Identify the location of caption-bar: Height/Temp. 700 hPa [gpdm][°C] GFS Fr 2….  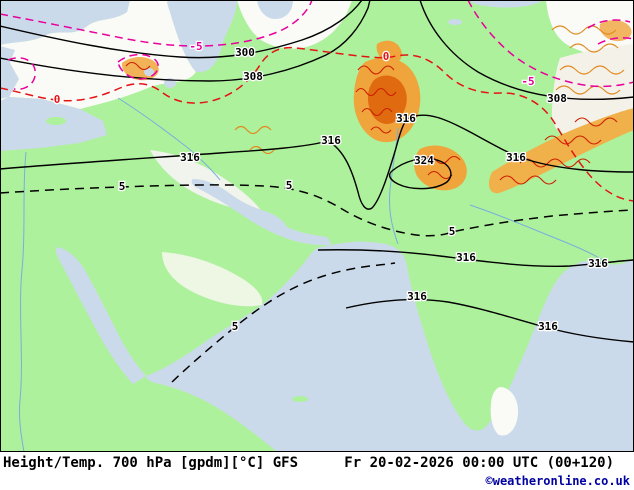
(317, 471).